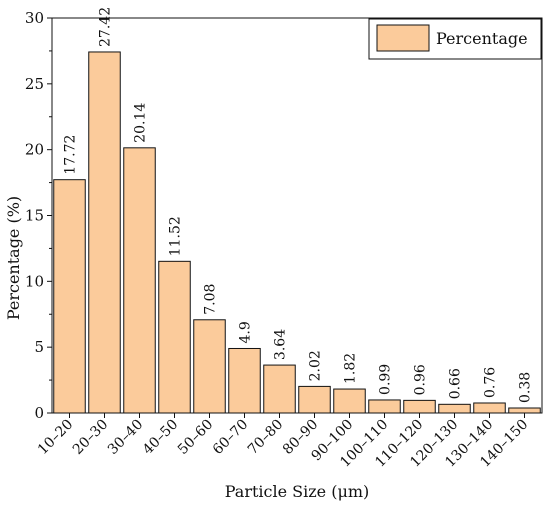  I want to click on legend-swatch, so click(403, 38).